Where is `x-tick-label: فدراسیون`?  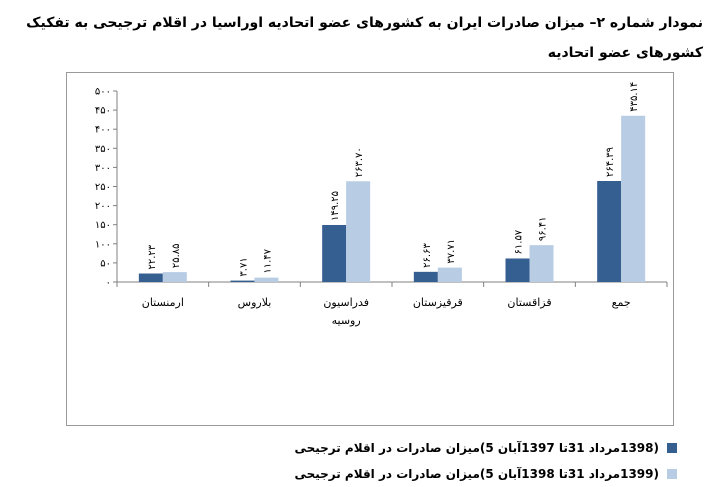
x-tick-label: فدراسیون is located at coordinates (346, 302).